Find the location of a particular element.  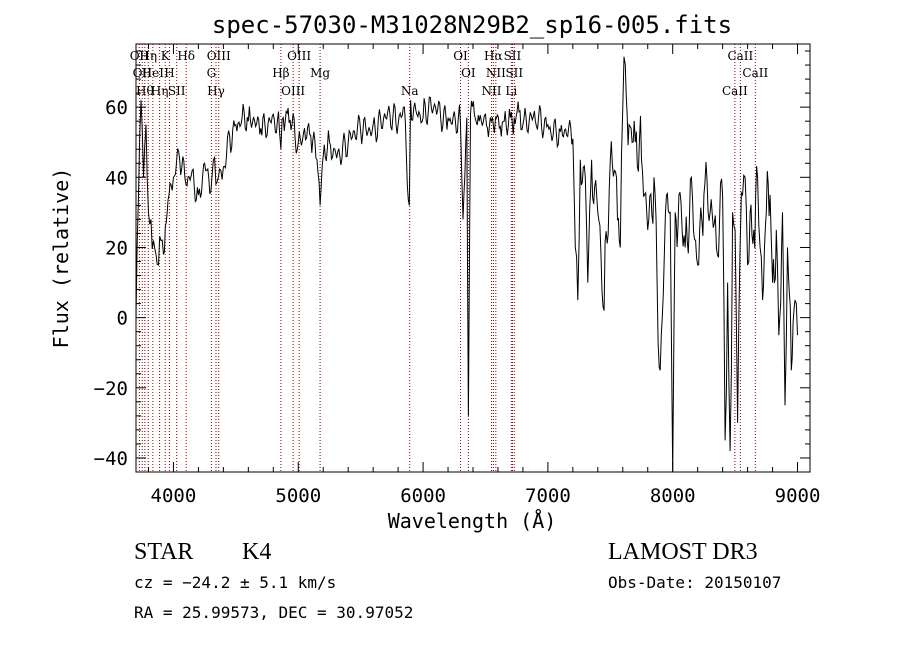

line-label: Hβ is located at coordinates (280, 73).